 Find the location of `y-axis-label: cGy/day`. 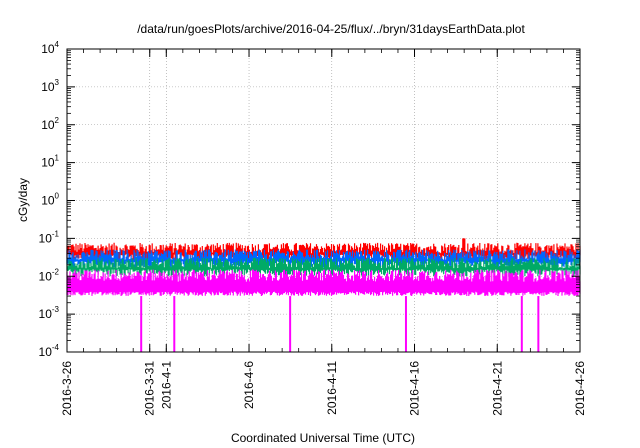

y-axis-label: cGy/day is located at coordinates (23, 200).